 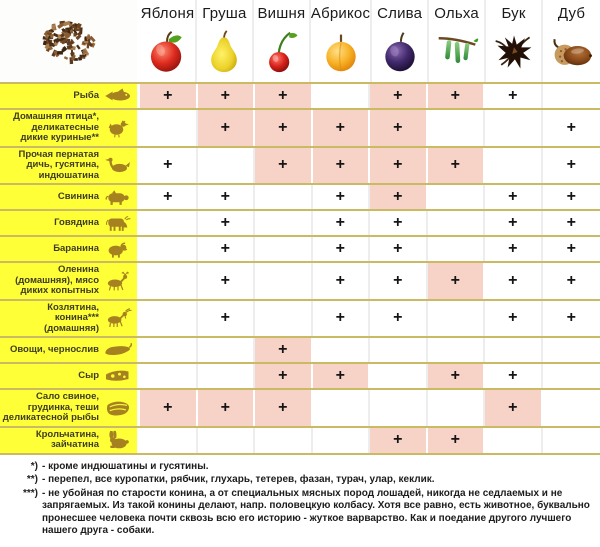 I want to click on table-row: Крольчатина, зайчатина++, so click(x=300, y=441).